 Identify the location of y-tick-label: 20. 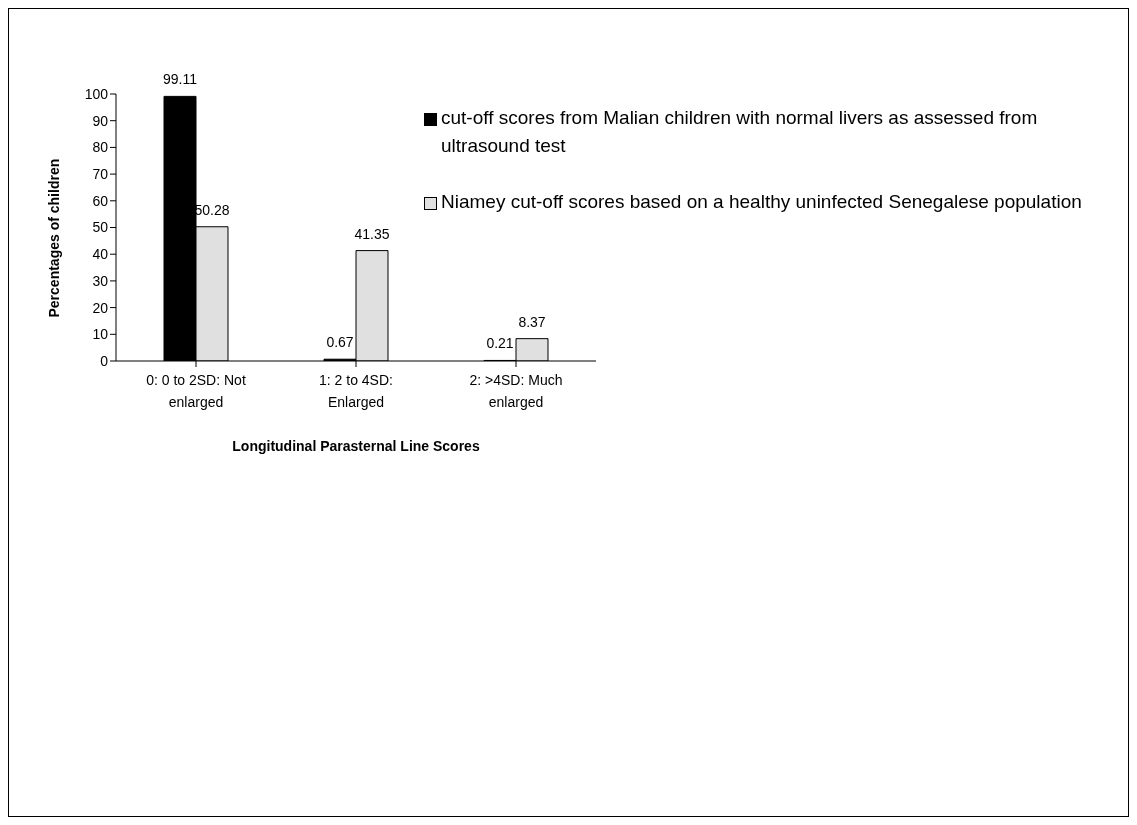
(100, 307).